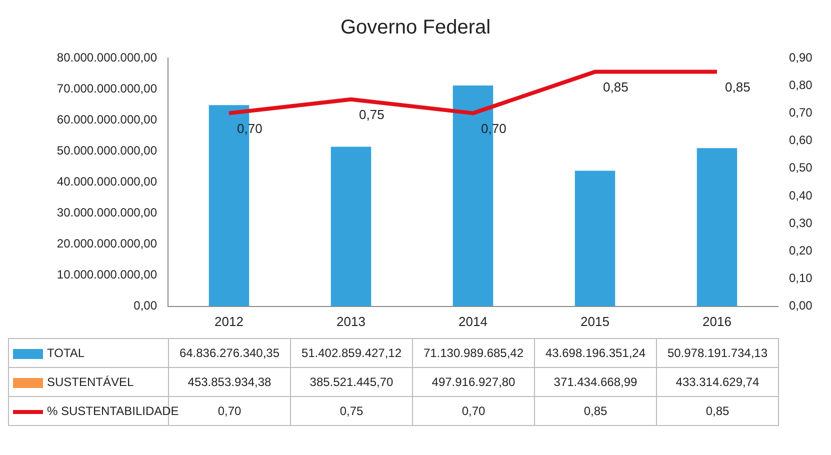 This screenshot has height=455, width=831. I want to click on y2-tick-label: 0,60, so click(801, 140).